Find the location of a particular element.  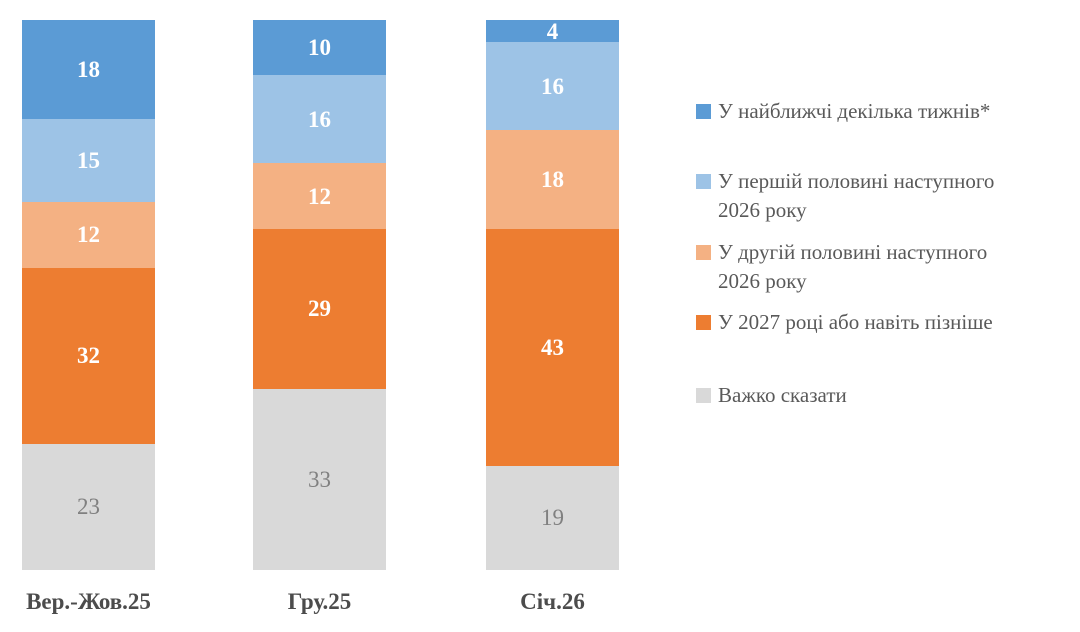

segment-value-label: 15 is located at coordinates (88, 160).